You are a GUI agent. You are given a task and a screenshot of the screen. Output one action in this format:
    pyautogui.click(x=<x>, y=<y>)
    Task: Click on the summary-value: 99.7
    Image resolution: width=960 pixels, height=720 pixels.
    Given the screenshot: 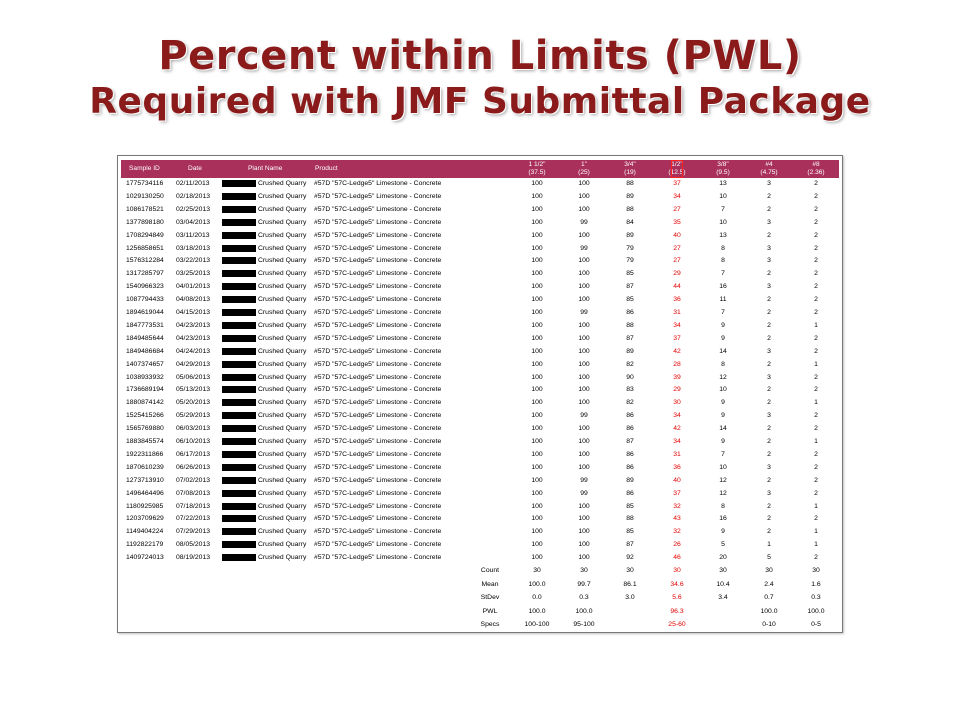 What is the action you would take?
    pyautogui.click(x=584, y=584)
    